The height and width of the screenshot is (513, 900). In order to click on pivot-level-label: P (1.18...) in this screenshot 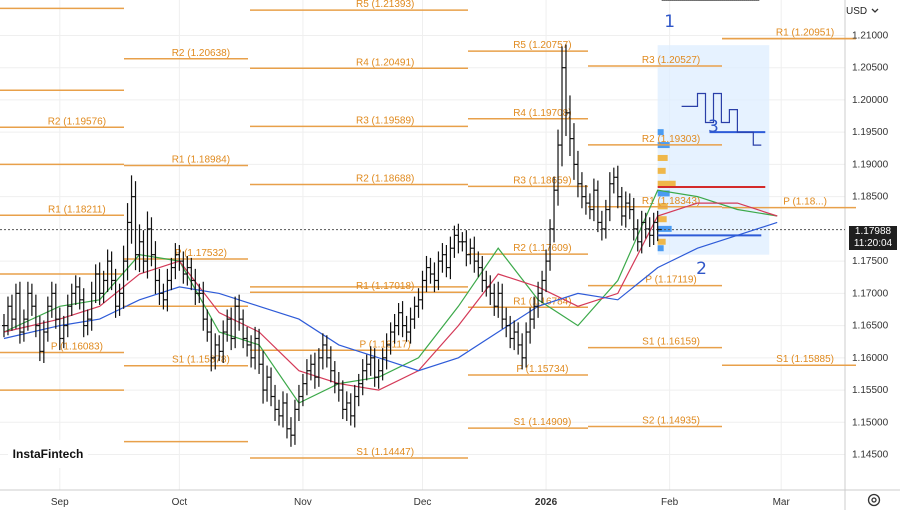, I will do `click(805, 202)`.